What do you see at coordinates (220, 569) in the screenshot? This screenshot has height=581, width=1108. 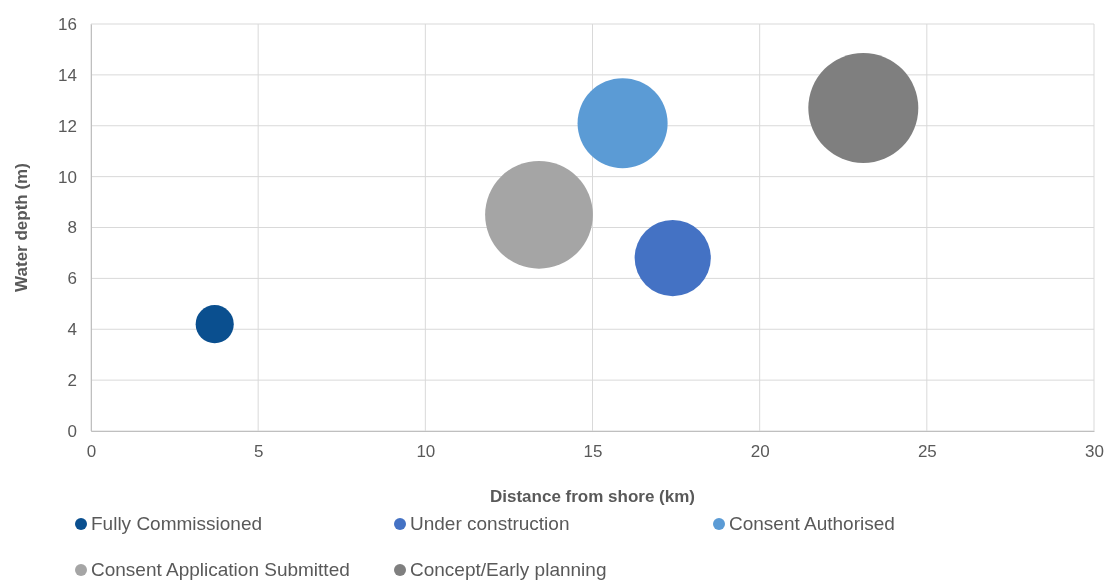 I see `legend-label: Consent Application Submitted` at bounding box center [220, 569].